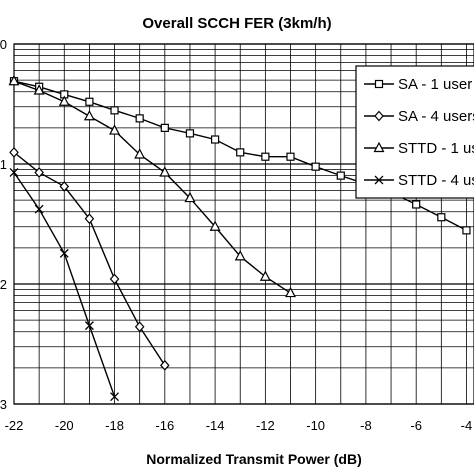  I want to click on y-tick-label: 0, so click(3, 44).